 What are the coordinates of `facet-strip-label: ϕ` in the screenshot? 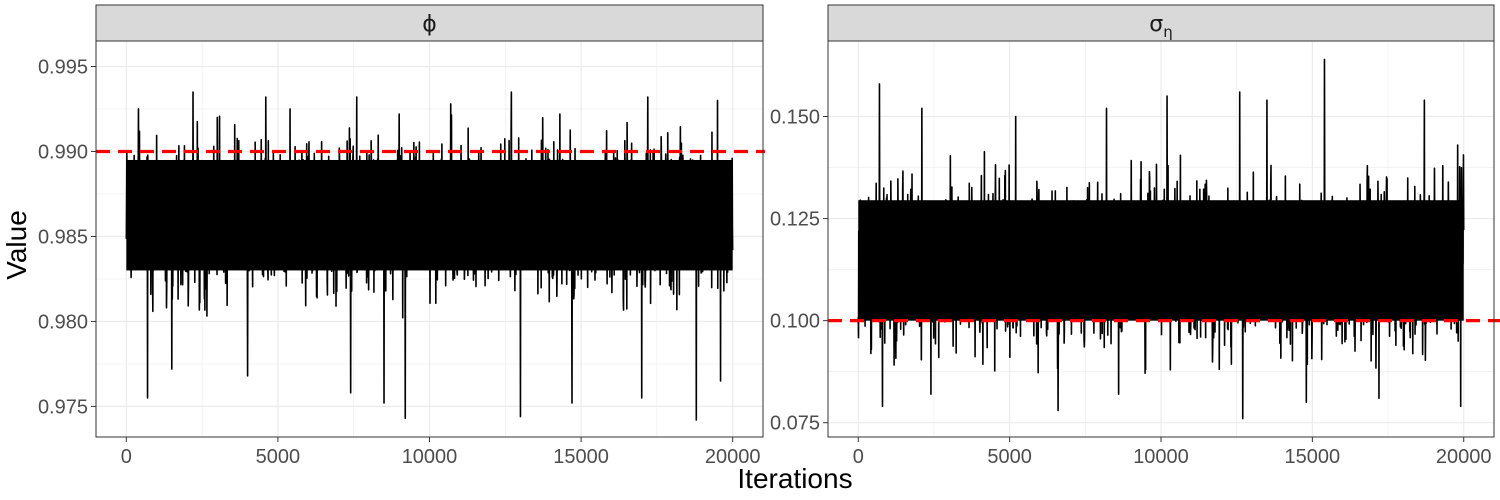 It's located at (429, 24).